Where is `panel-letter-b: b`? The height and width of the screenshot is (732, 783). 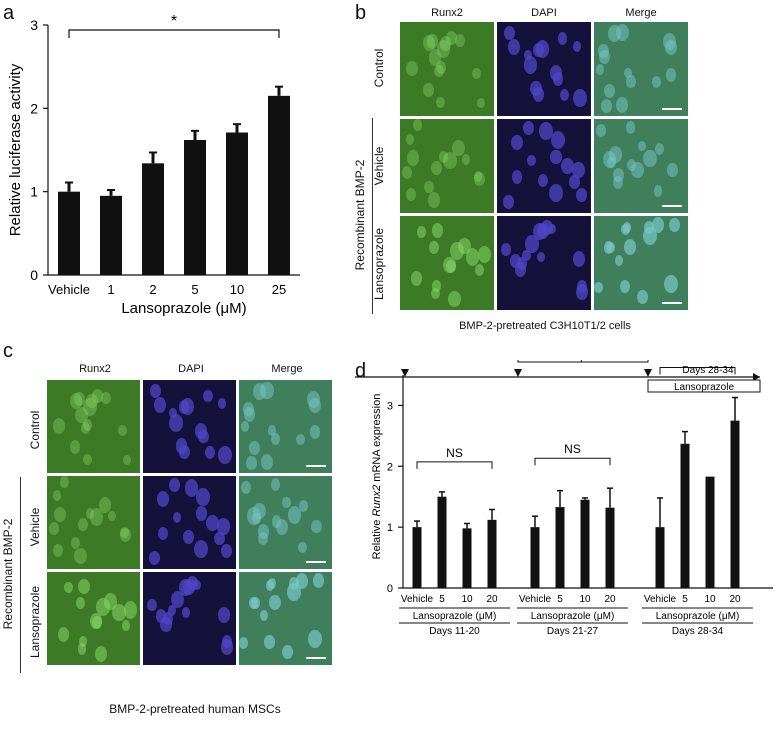 panel-letter-b: b is located at coordinates (361, 13).